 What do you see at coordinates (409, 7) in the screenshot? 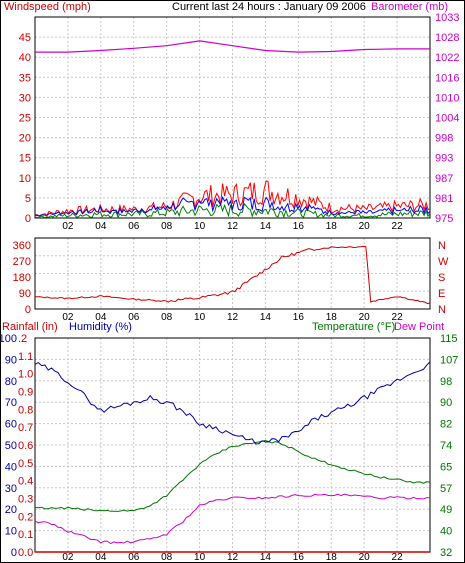
I see `barometer-axis-title: Barometer (mb)` at bounding box center [409, 7].